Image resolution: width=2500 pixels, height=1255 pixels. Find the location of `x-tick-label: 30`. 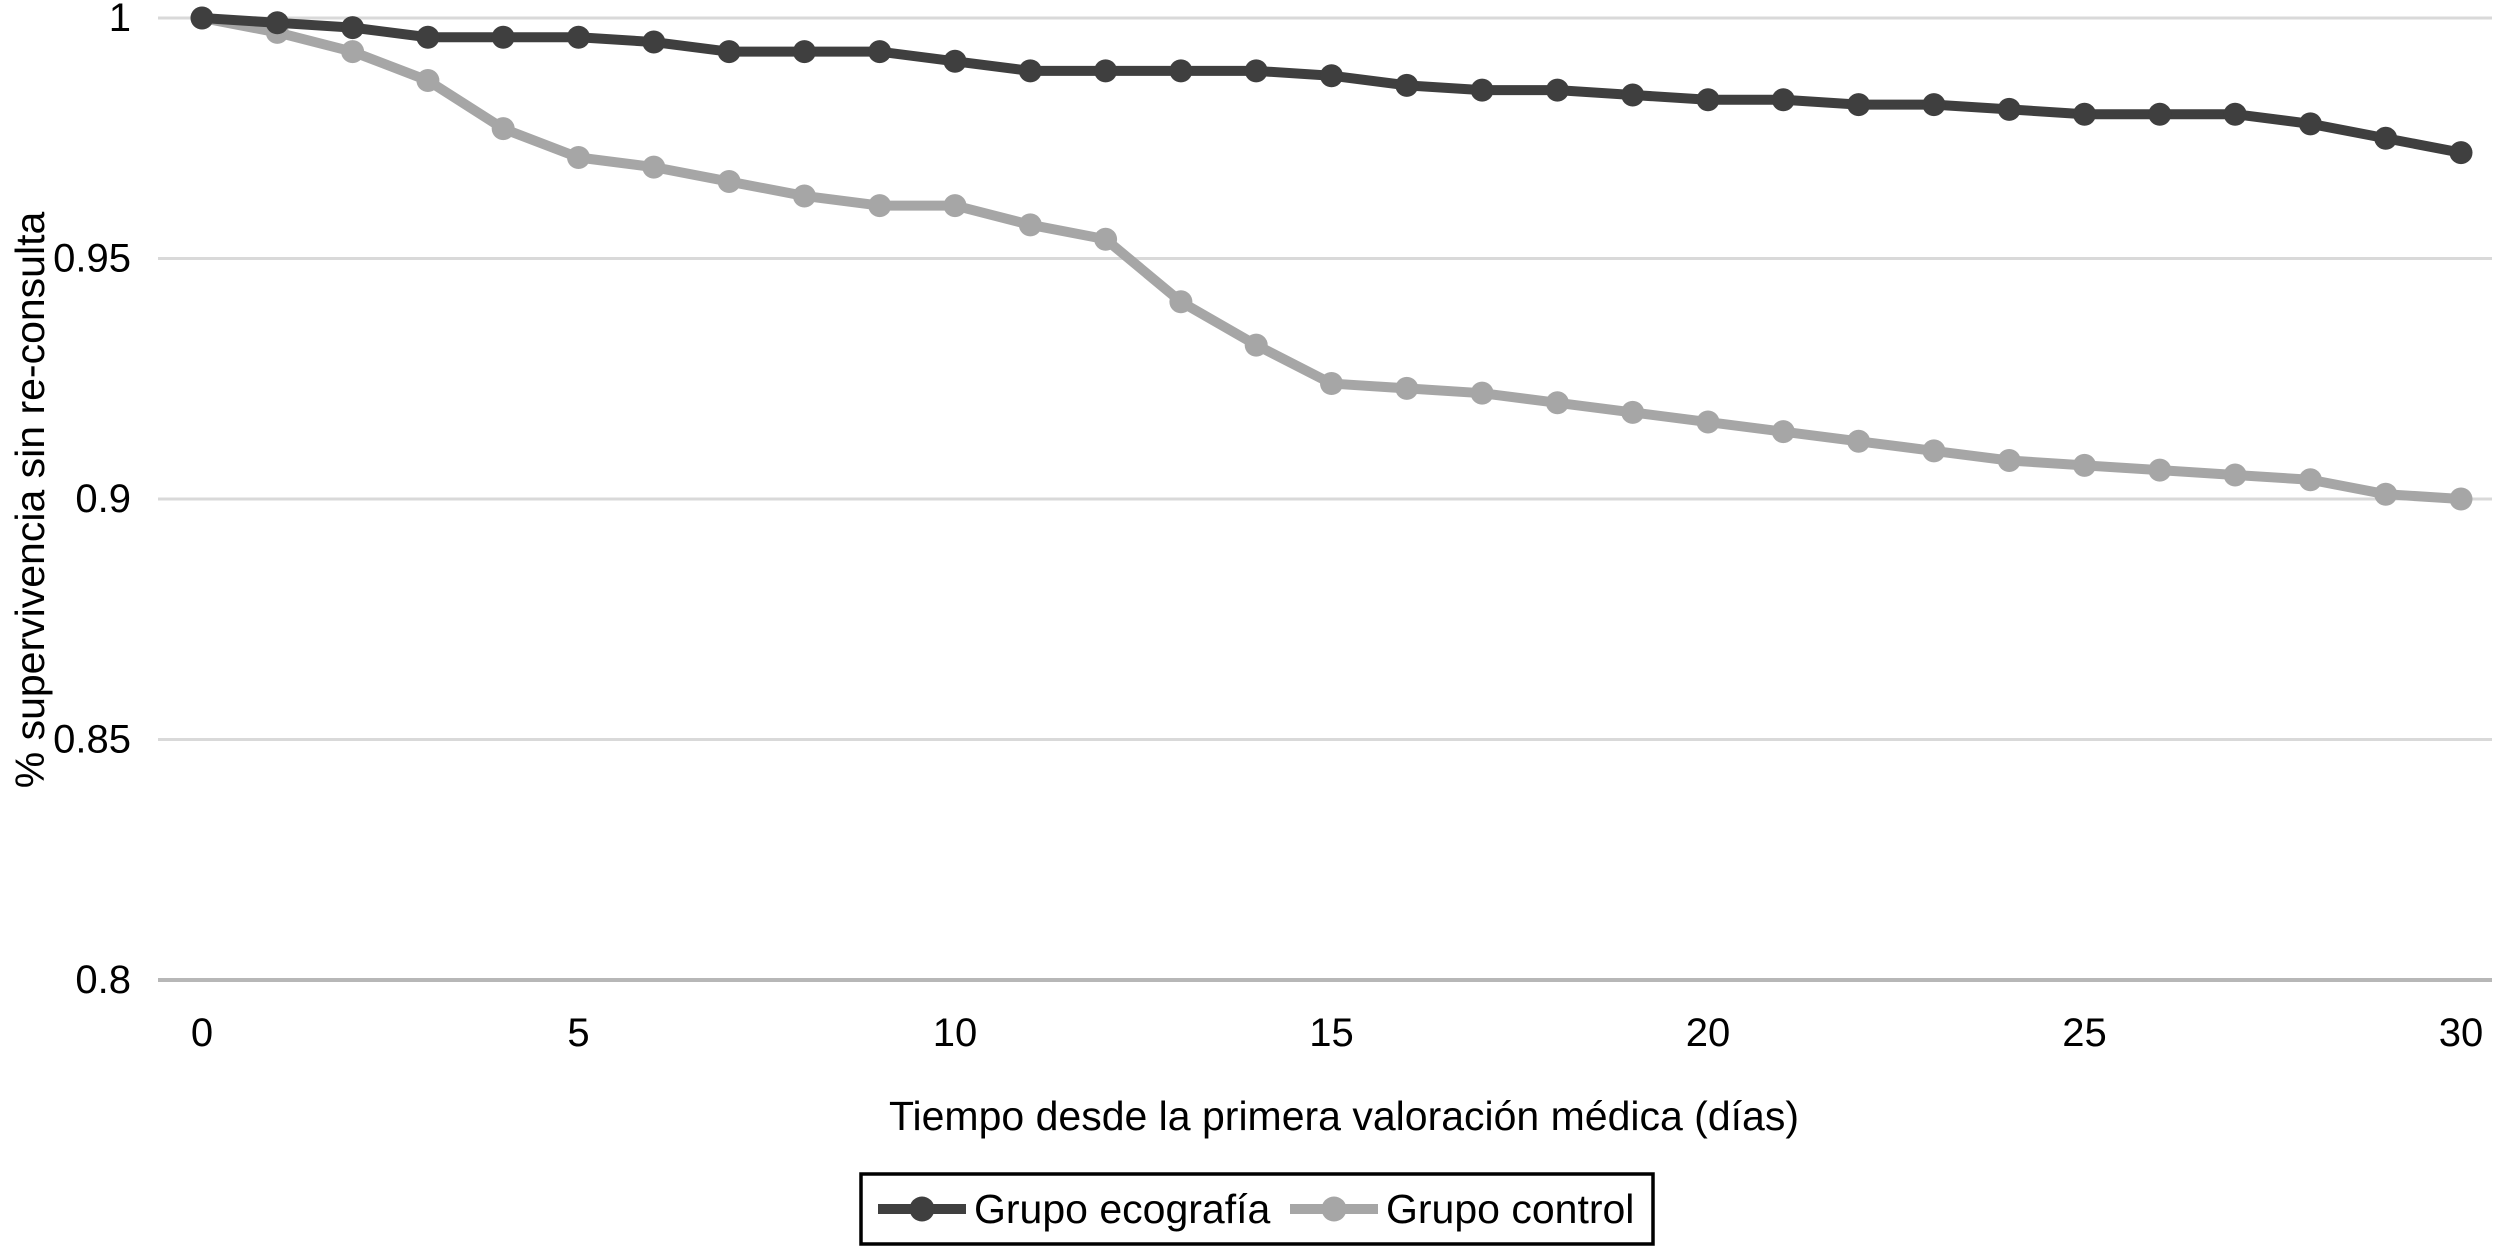

x-tick-label: 30 is located at coordinates (2461, 1033).